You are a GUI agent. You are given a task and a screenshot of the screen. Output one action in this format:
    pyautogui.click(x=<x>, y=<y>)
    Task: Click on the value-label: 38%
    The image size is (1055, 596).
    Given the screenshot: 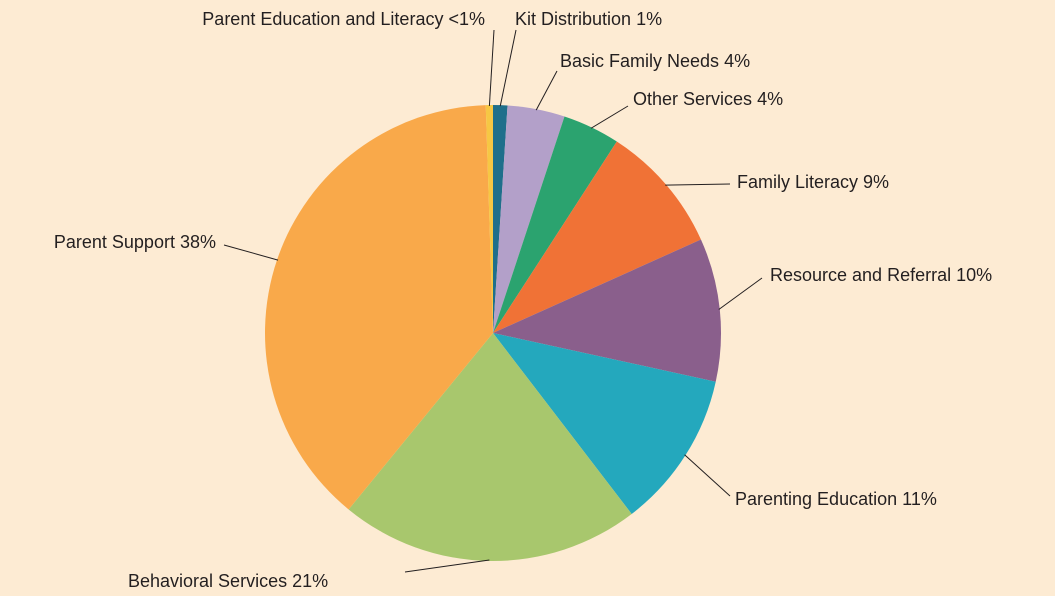 What is the action you would take?
    pyautogui.click(x=198, y=242)
    